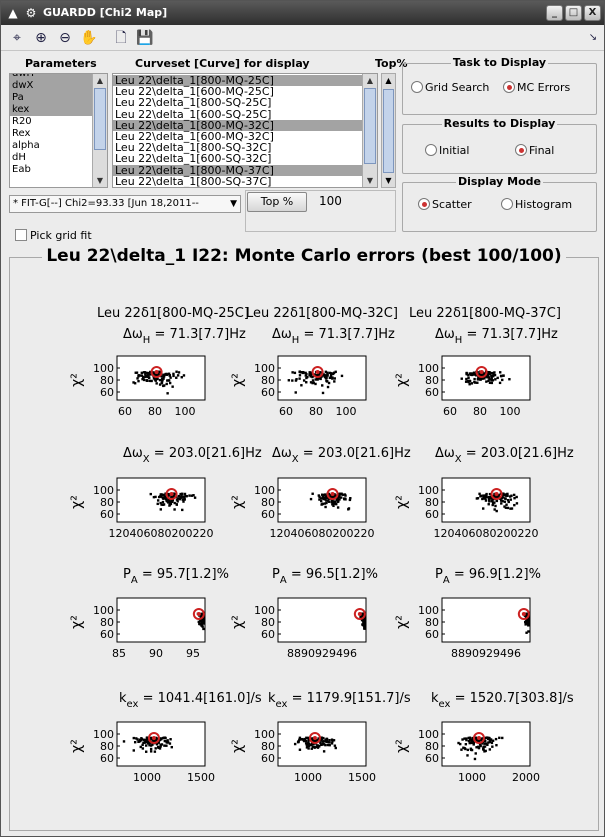  Describe the element at coordinates (343, 202) in the screenshot. I see `top-pct-value: 100` at that location.